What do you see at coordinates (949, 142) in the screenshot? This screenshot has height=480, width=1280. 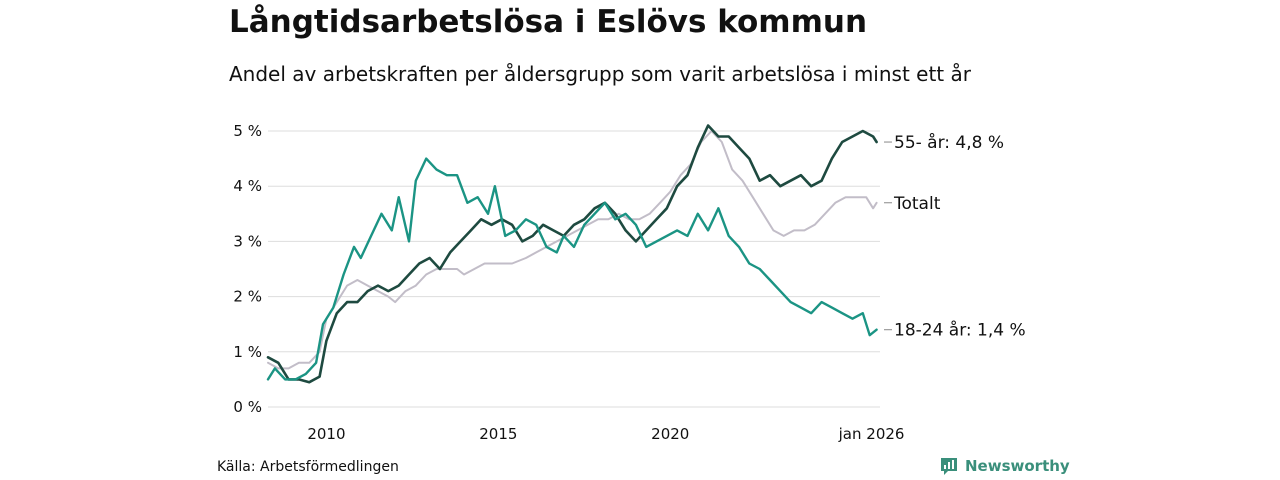 I see `series-end-label: 55- år: 4,8 %` at bounding box center [949, 142].